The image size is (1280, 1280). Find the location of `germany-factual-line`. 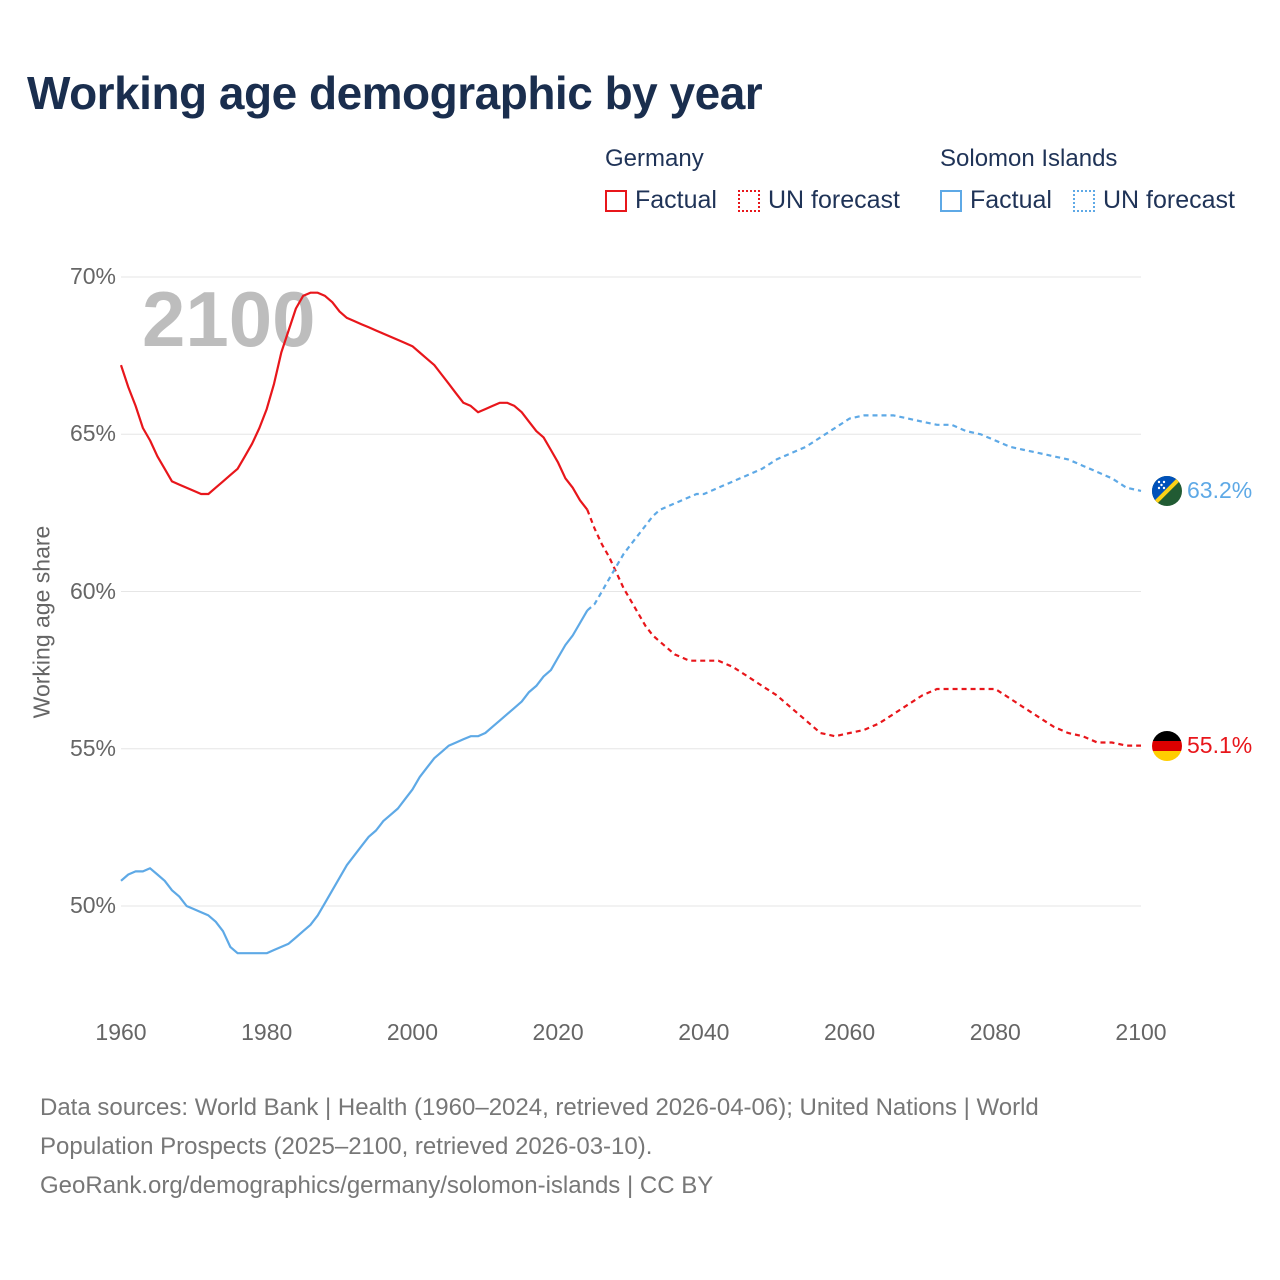

germany-factual-line is located at coordinates (354, 401).